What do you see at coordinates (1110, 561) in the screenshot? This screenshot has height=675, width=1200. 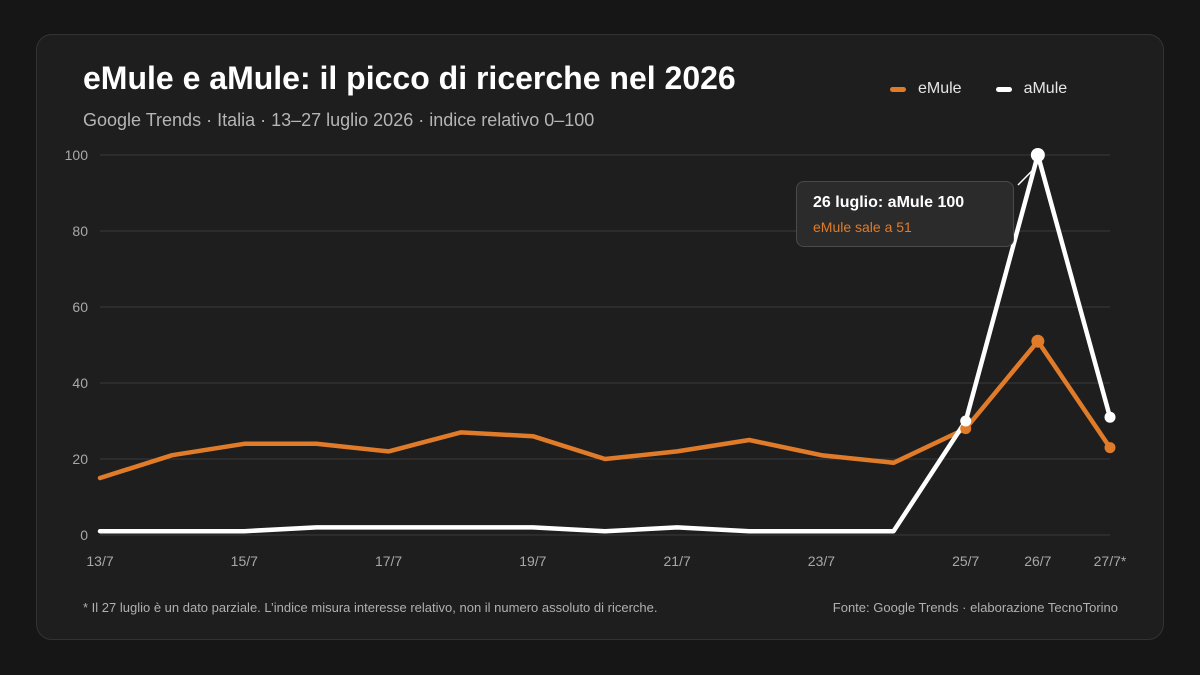 I see `x-tick-label: 27/7*` at bounding box center [1110, 561].